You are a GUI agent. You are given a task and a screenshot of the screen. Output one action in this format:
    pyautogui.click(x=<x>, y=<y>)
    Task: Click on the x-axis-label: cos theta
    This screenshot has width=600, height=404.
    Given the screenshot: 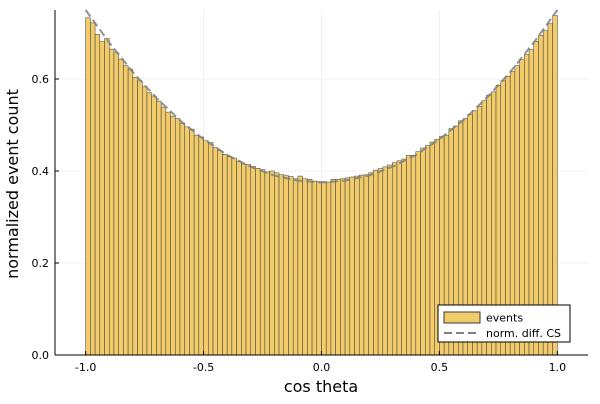 What is the action you would take?
    pyautogui.click(x=321, y=386)
    